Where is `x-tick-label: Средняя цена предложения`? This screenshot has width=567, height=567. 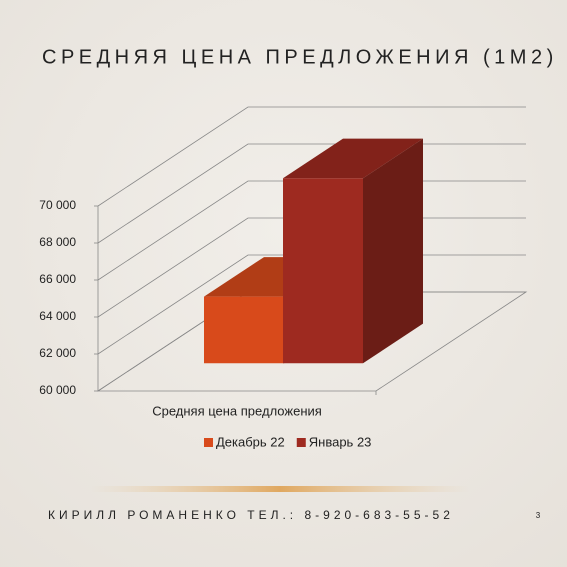
x-tick-label: Средняя цена предложения is located at coordinates (237, 410).